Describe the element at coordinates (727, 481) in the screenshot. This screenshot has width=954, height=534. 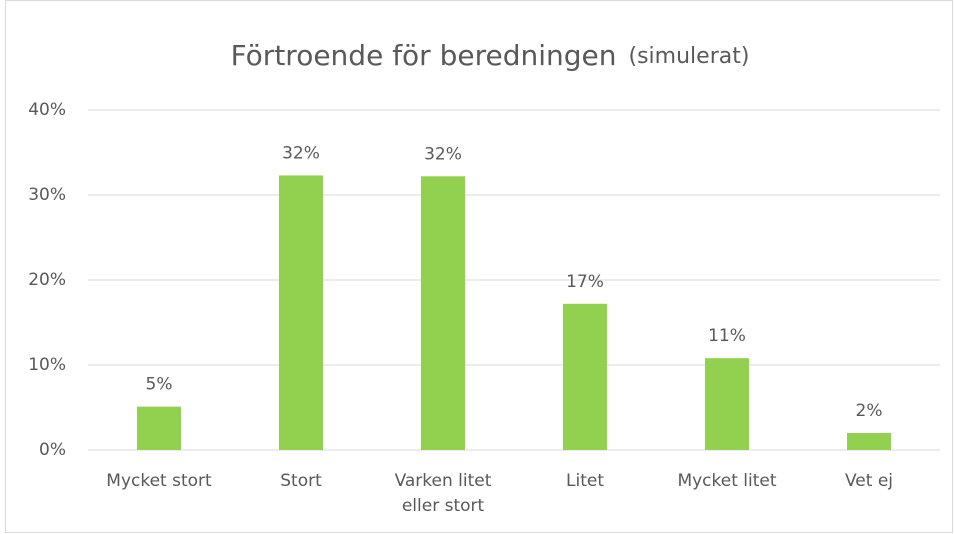
I see `x-tick-label: Mycket litet` at that location.